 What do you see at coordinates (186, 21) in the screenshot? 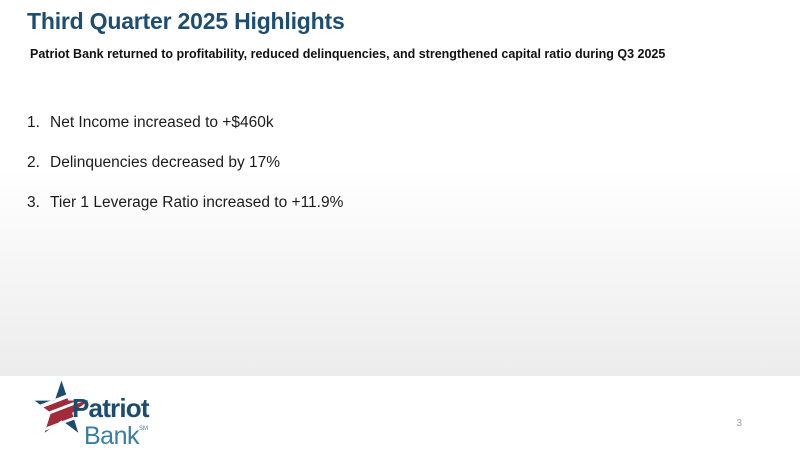
I see `slide-title: Third Quarter 2025 Highlights` at bounding box center [186, 21].